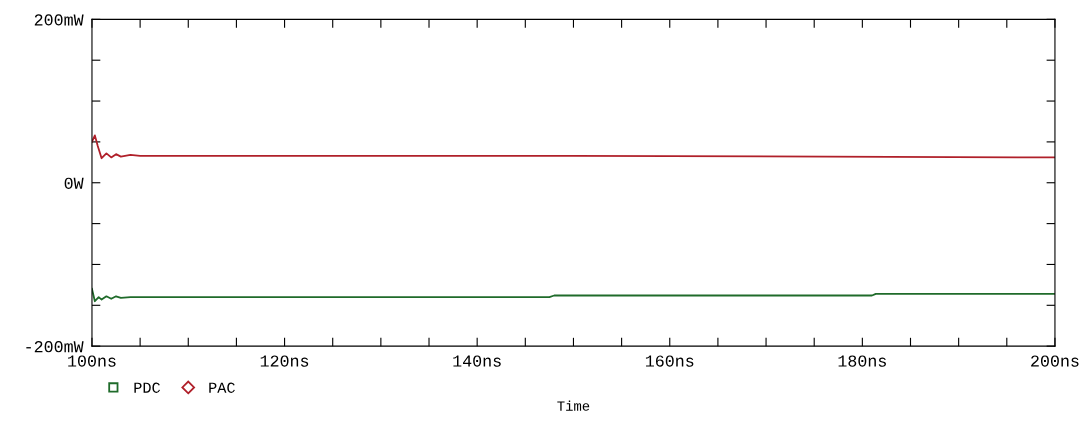  What do you see at coordinates (284, 361) in the screenshot?
I see `x-tick-label: 120ns` at bounding box center [284, 361].